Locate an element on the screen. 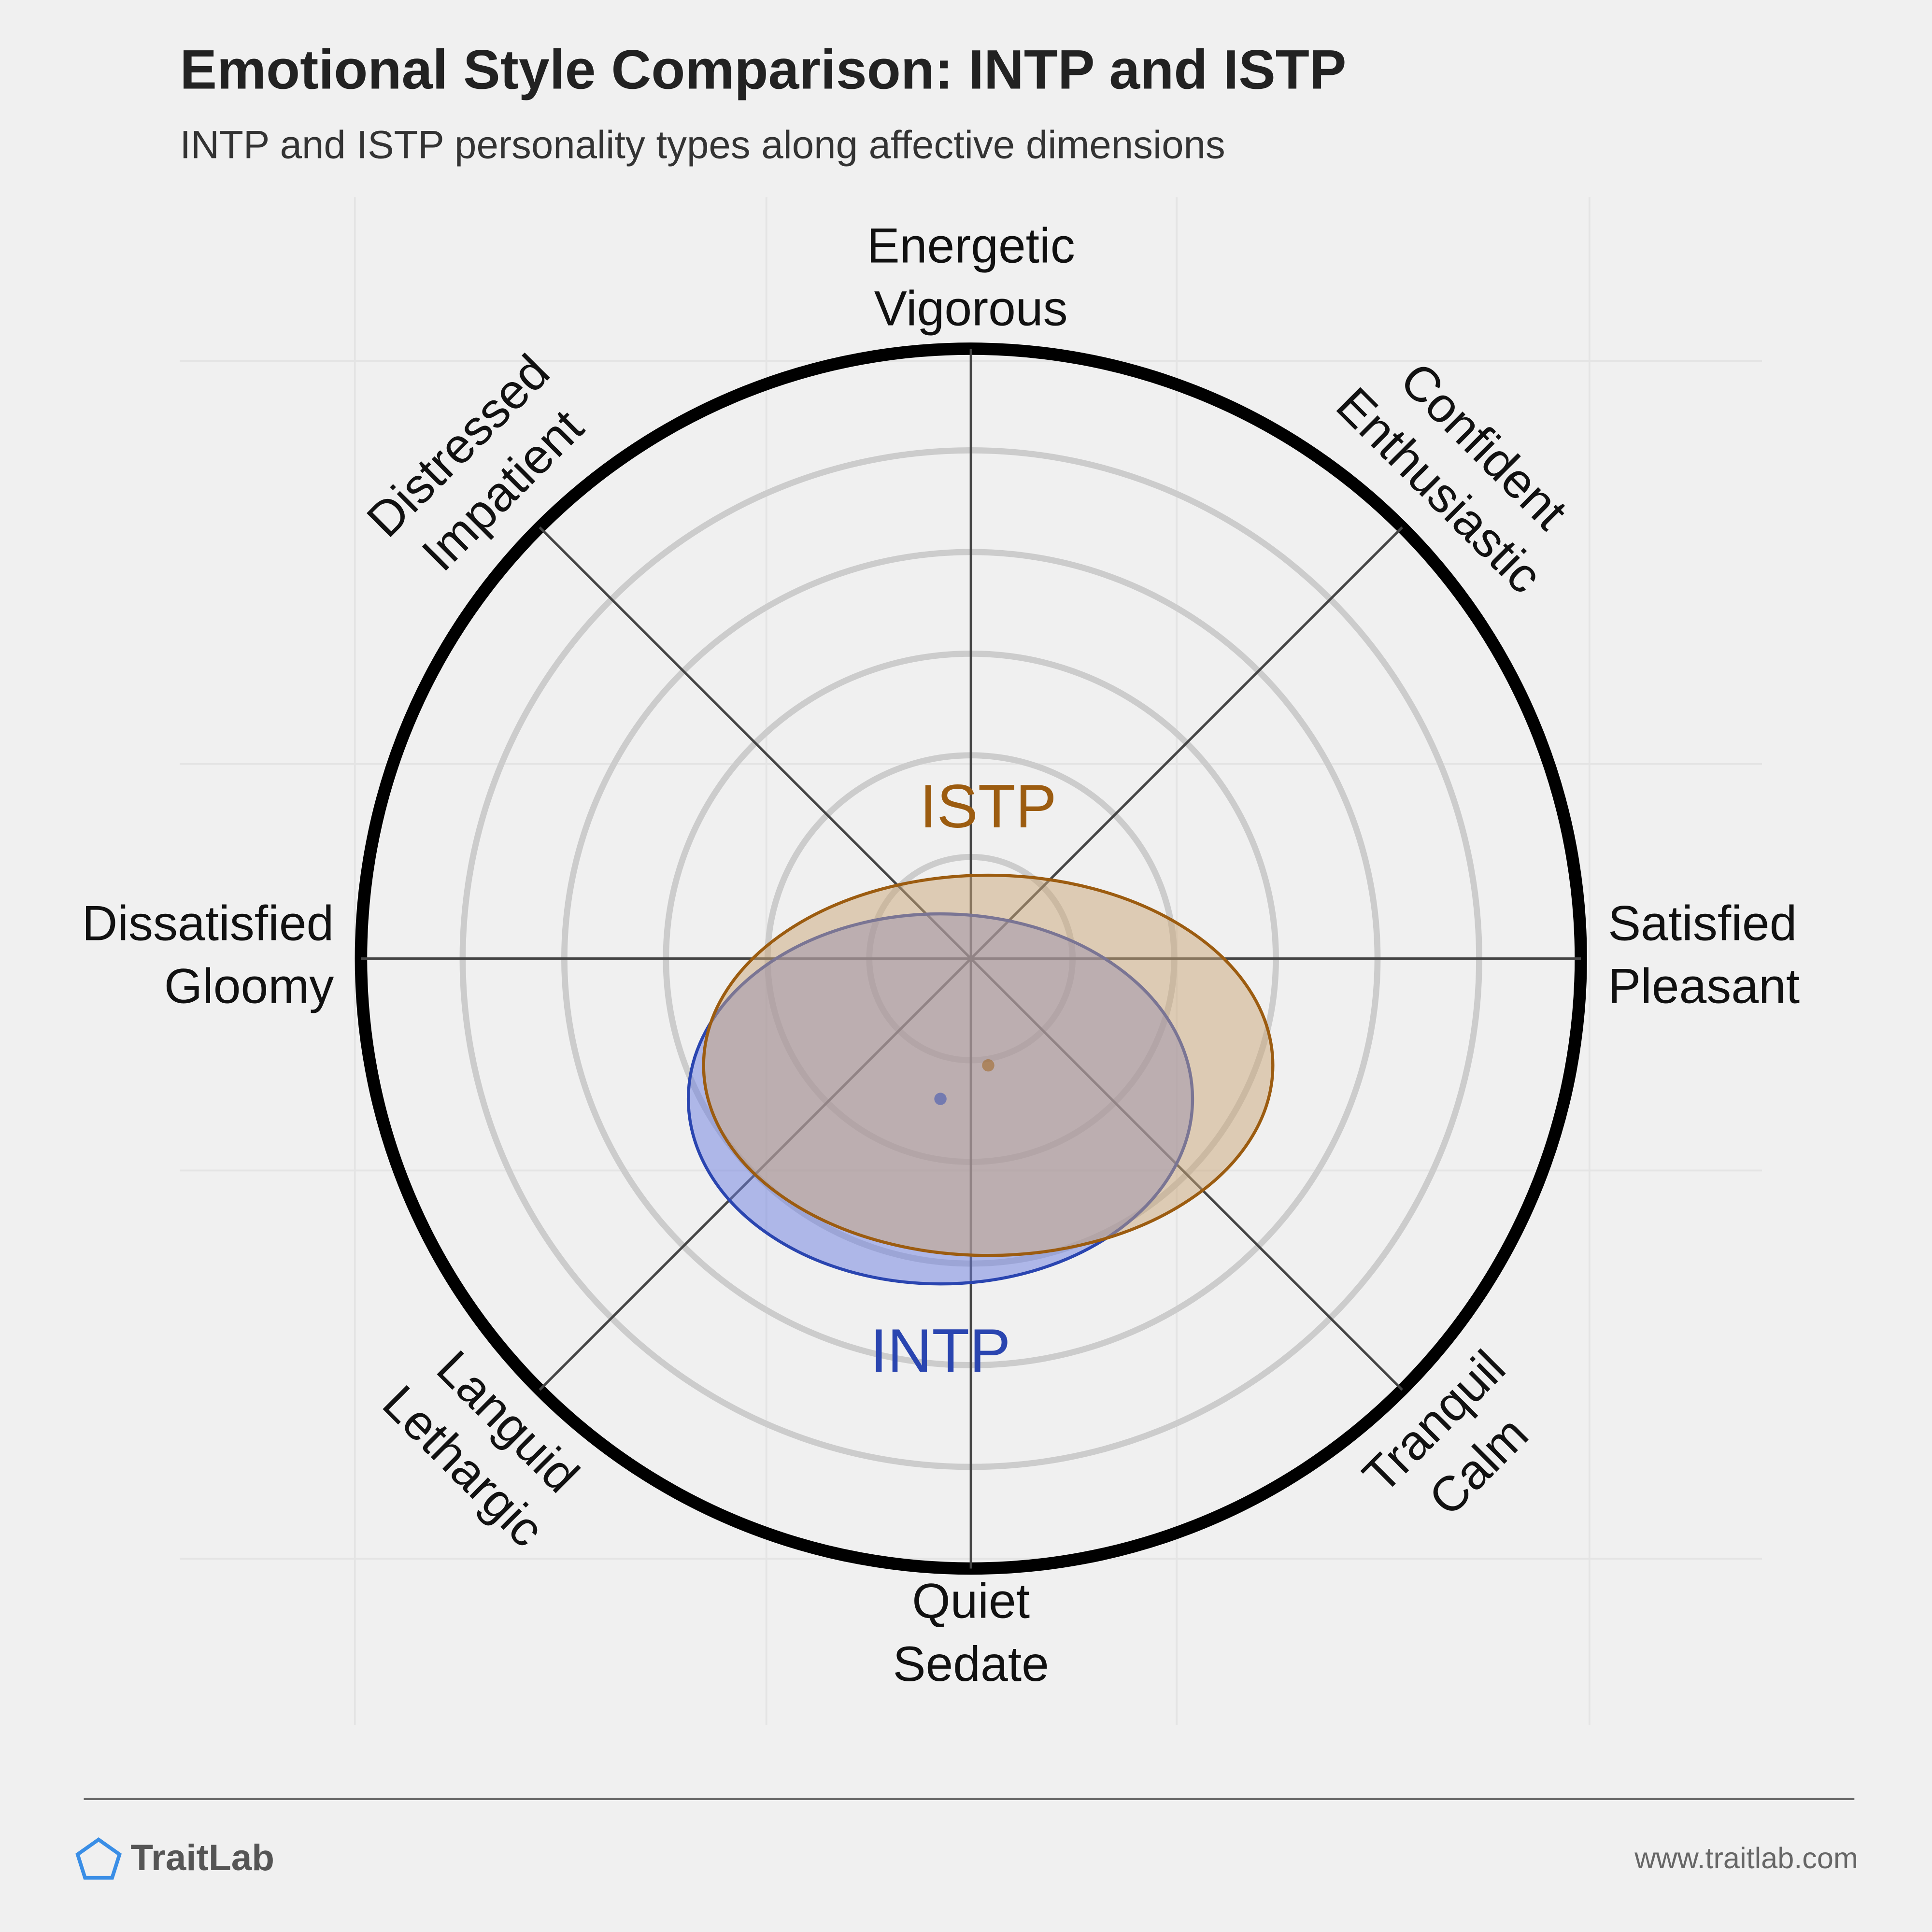 The width and height of the screenshot is (1932, 1932). series-label: ISTP is located at coordinates (988, 806).